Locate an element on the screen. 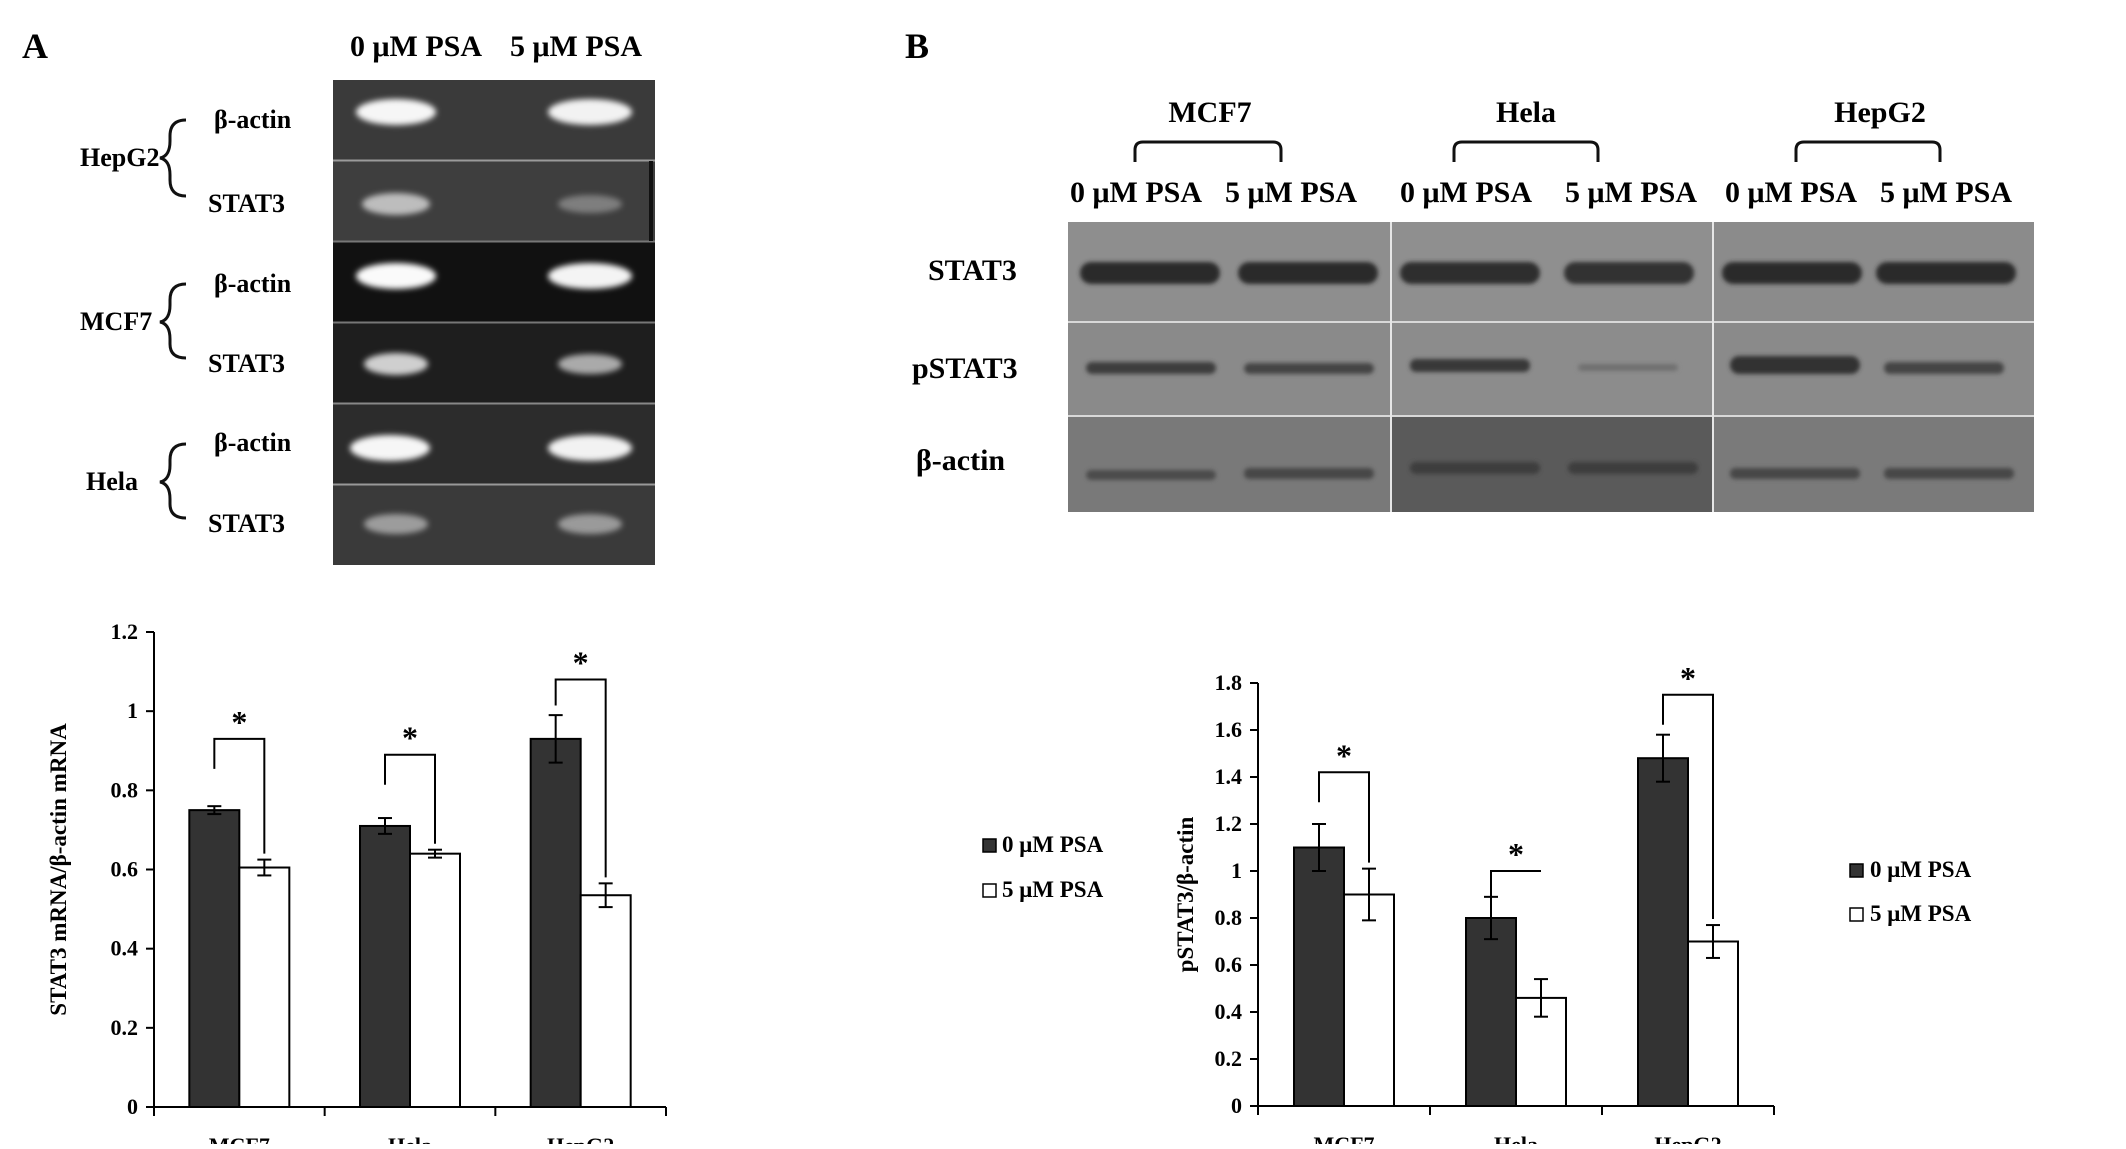 Image resolution: width=2126 pixels, height=1149 pixels. panel-a-gel: 0 μM PSA 5 μM PSA β- is located at coordinates (367, 297).